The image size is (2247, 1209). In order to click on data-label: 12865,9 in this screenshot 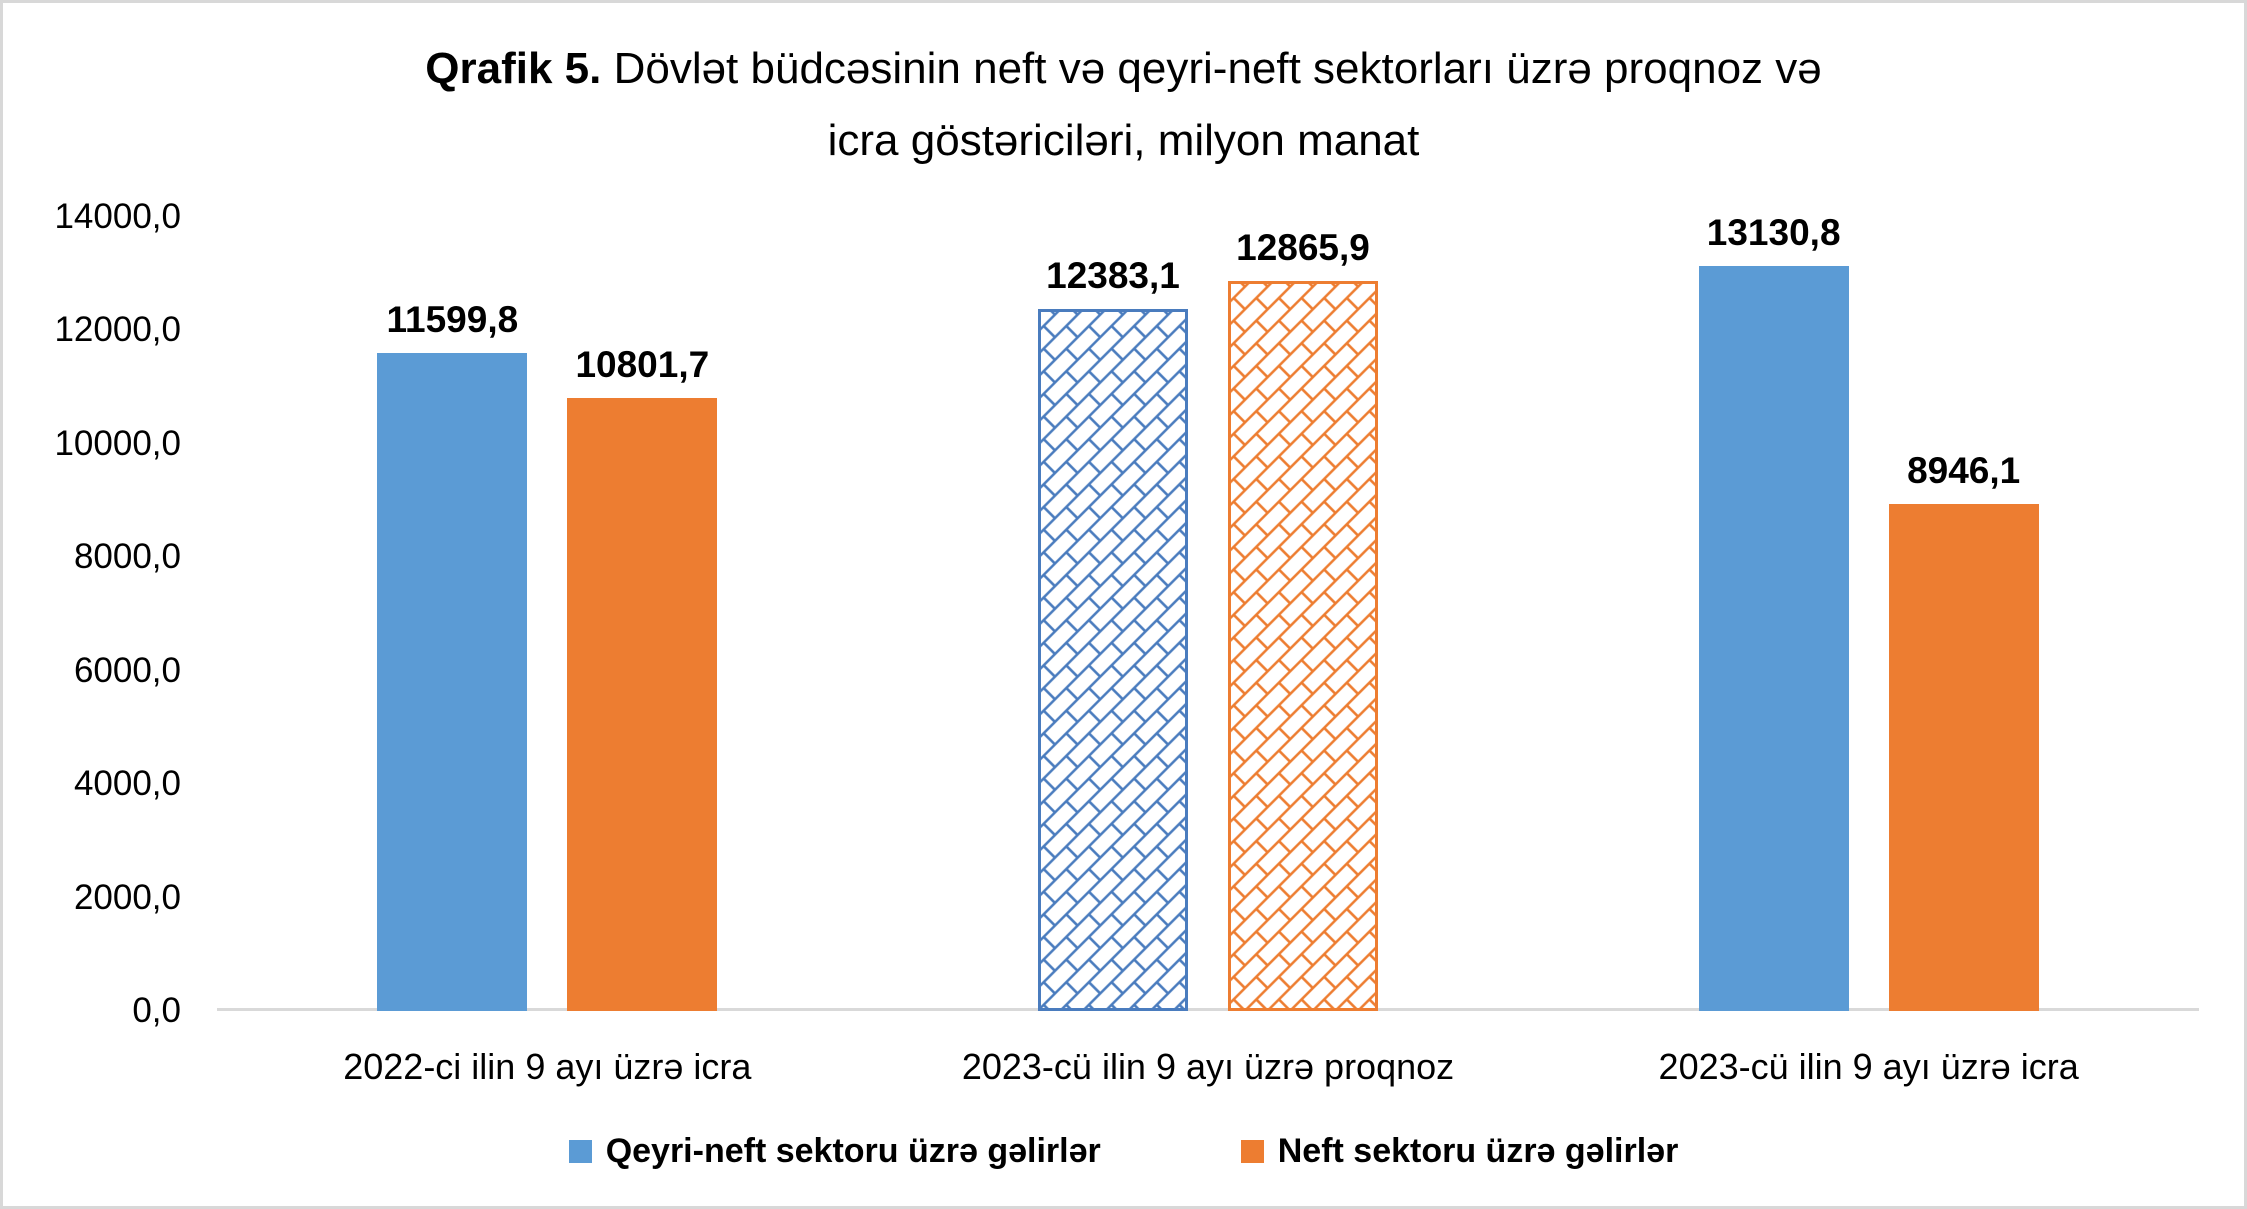, I will do `click(1303, 247)`.